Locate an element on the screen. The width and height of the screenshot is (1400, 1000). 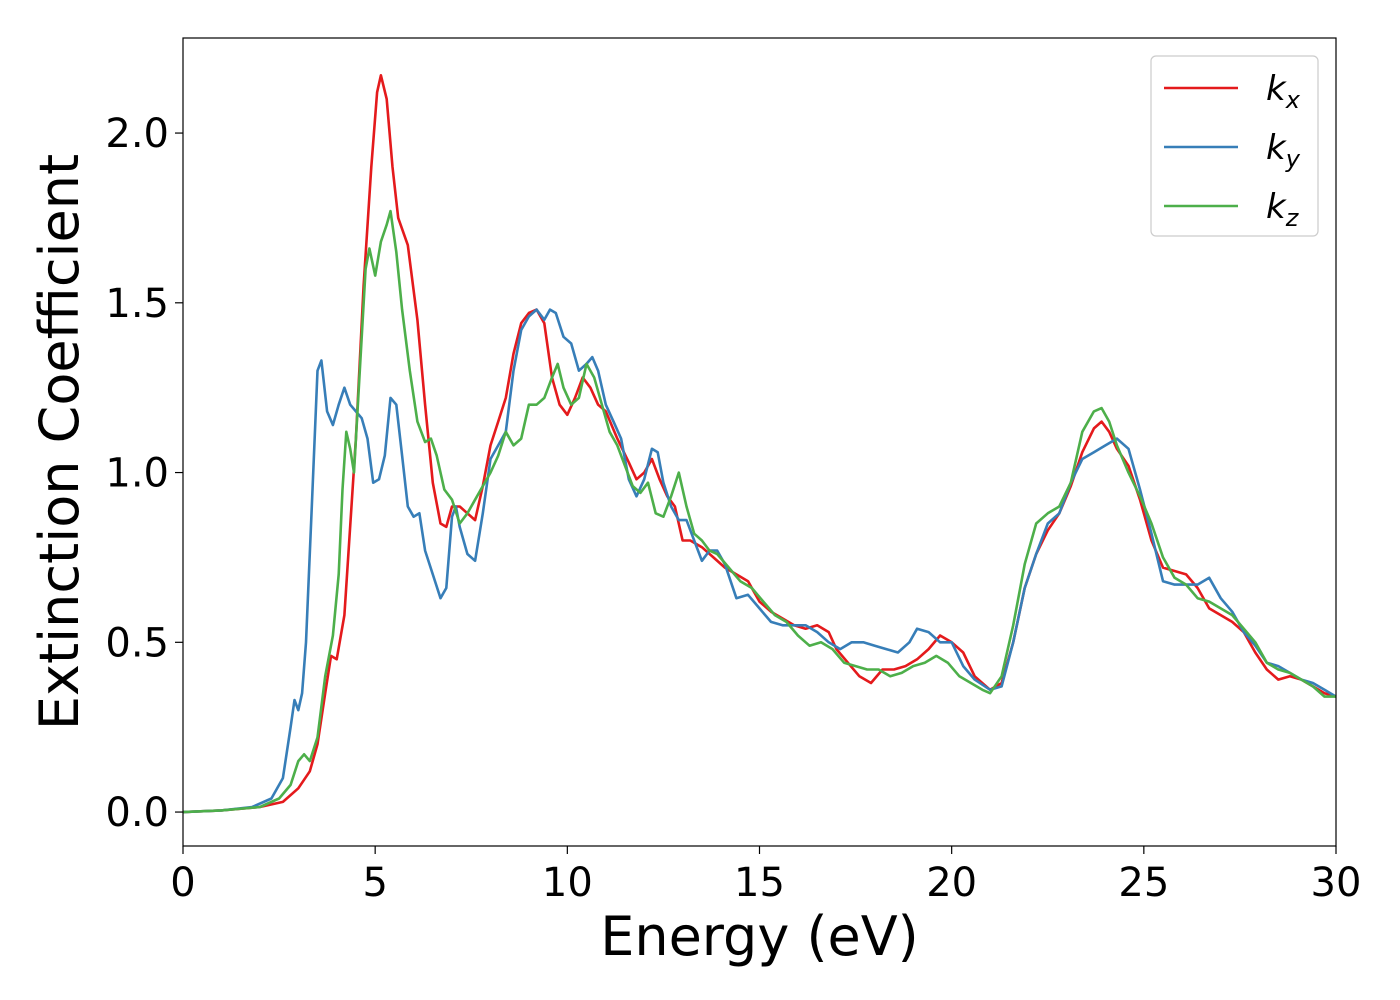
x-axis-title: Energy (eV) is located at coordinates (759, 936).